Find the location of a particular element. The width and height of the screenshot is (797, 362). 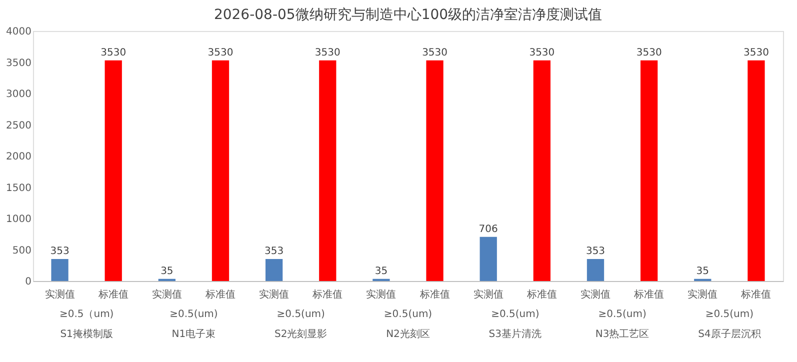

y-tick-label: 2000 is located at coordinates (19, 157).